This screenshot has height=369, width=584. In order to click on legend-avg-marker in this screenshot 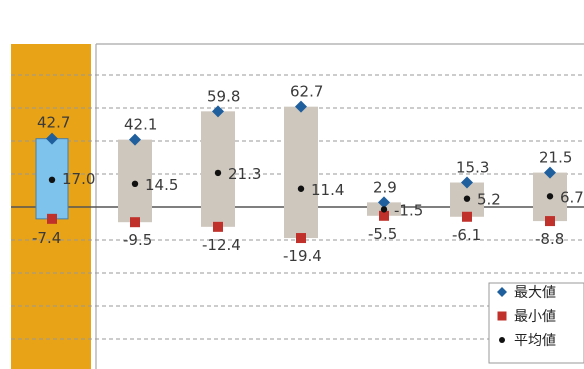, I will do `click(502, 340)`.